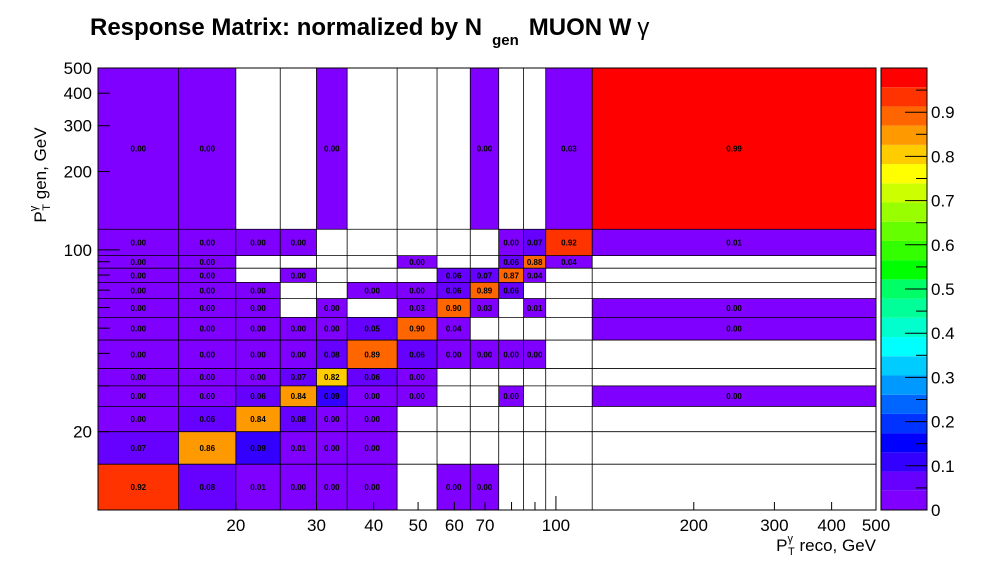  Describe the element at coordinates (511, 275) in the screenshot. I see `cell-value-label: 0.87` at that location.